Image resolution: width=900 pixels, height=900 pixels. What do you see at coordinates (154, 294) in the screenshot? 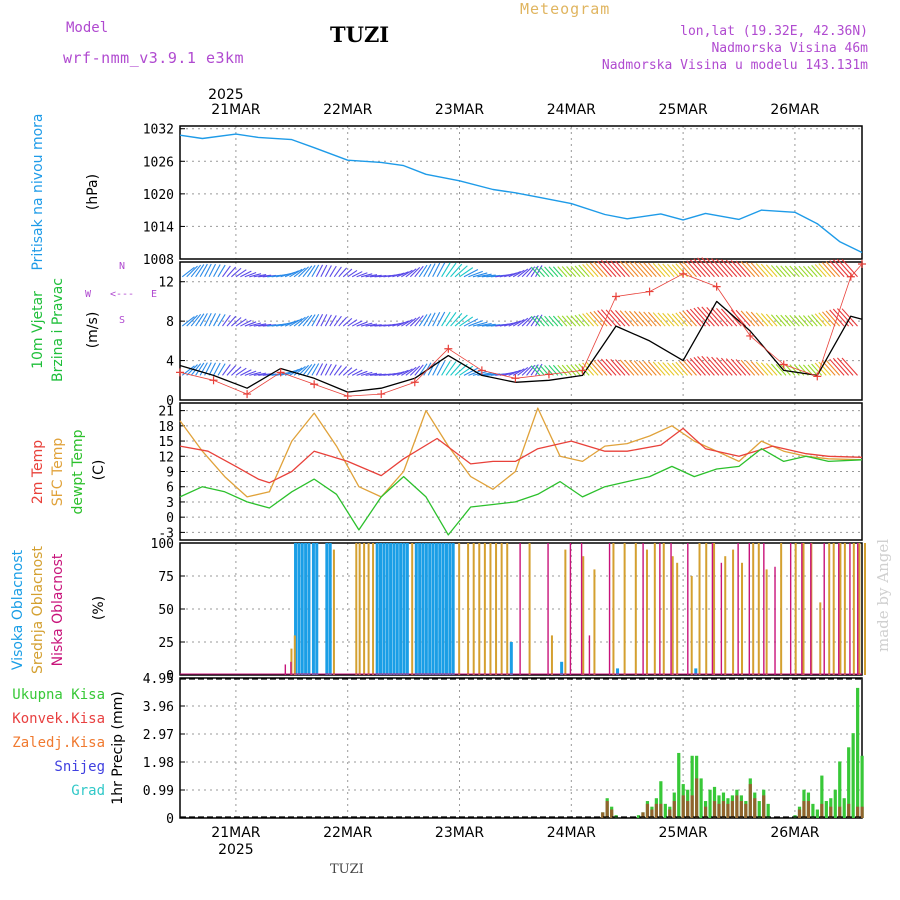
I see `compass-east: E` at bounding box center [154, 294].